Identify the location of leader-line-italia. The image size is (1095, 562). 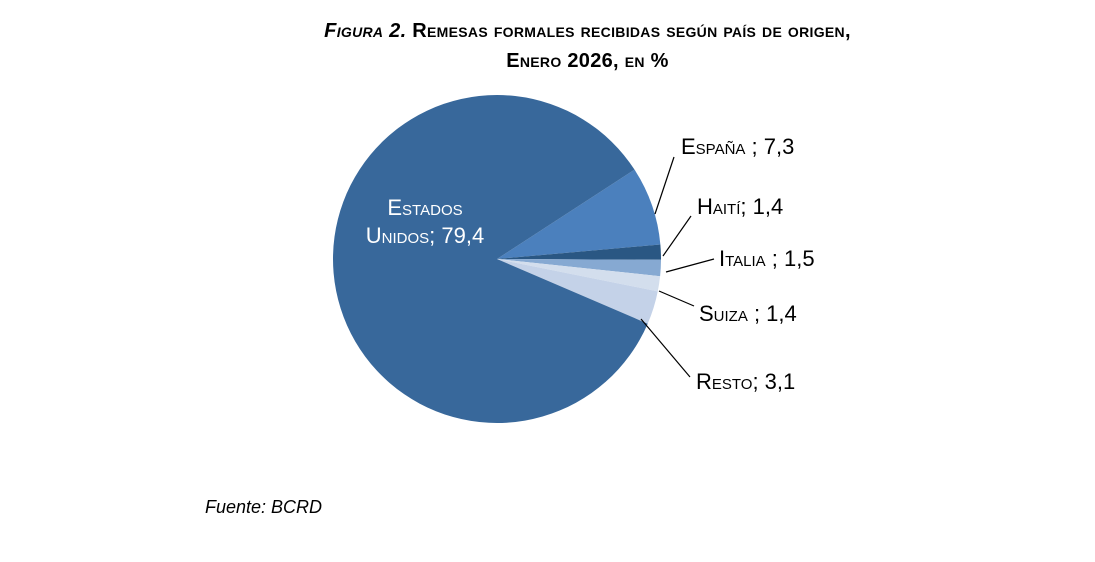
(690, 265).